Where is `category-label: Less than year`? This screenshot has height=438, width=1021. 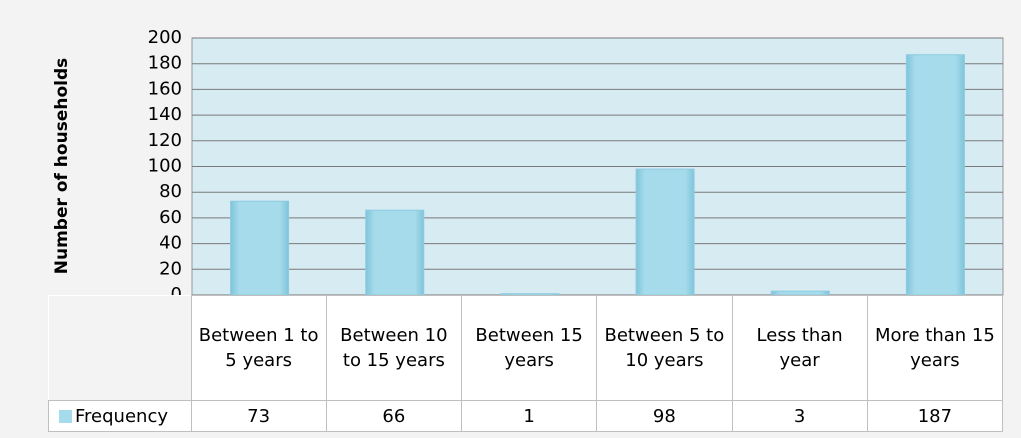 category-label: Less than year is located at coordinates (799, 348).